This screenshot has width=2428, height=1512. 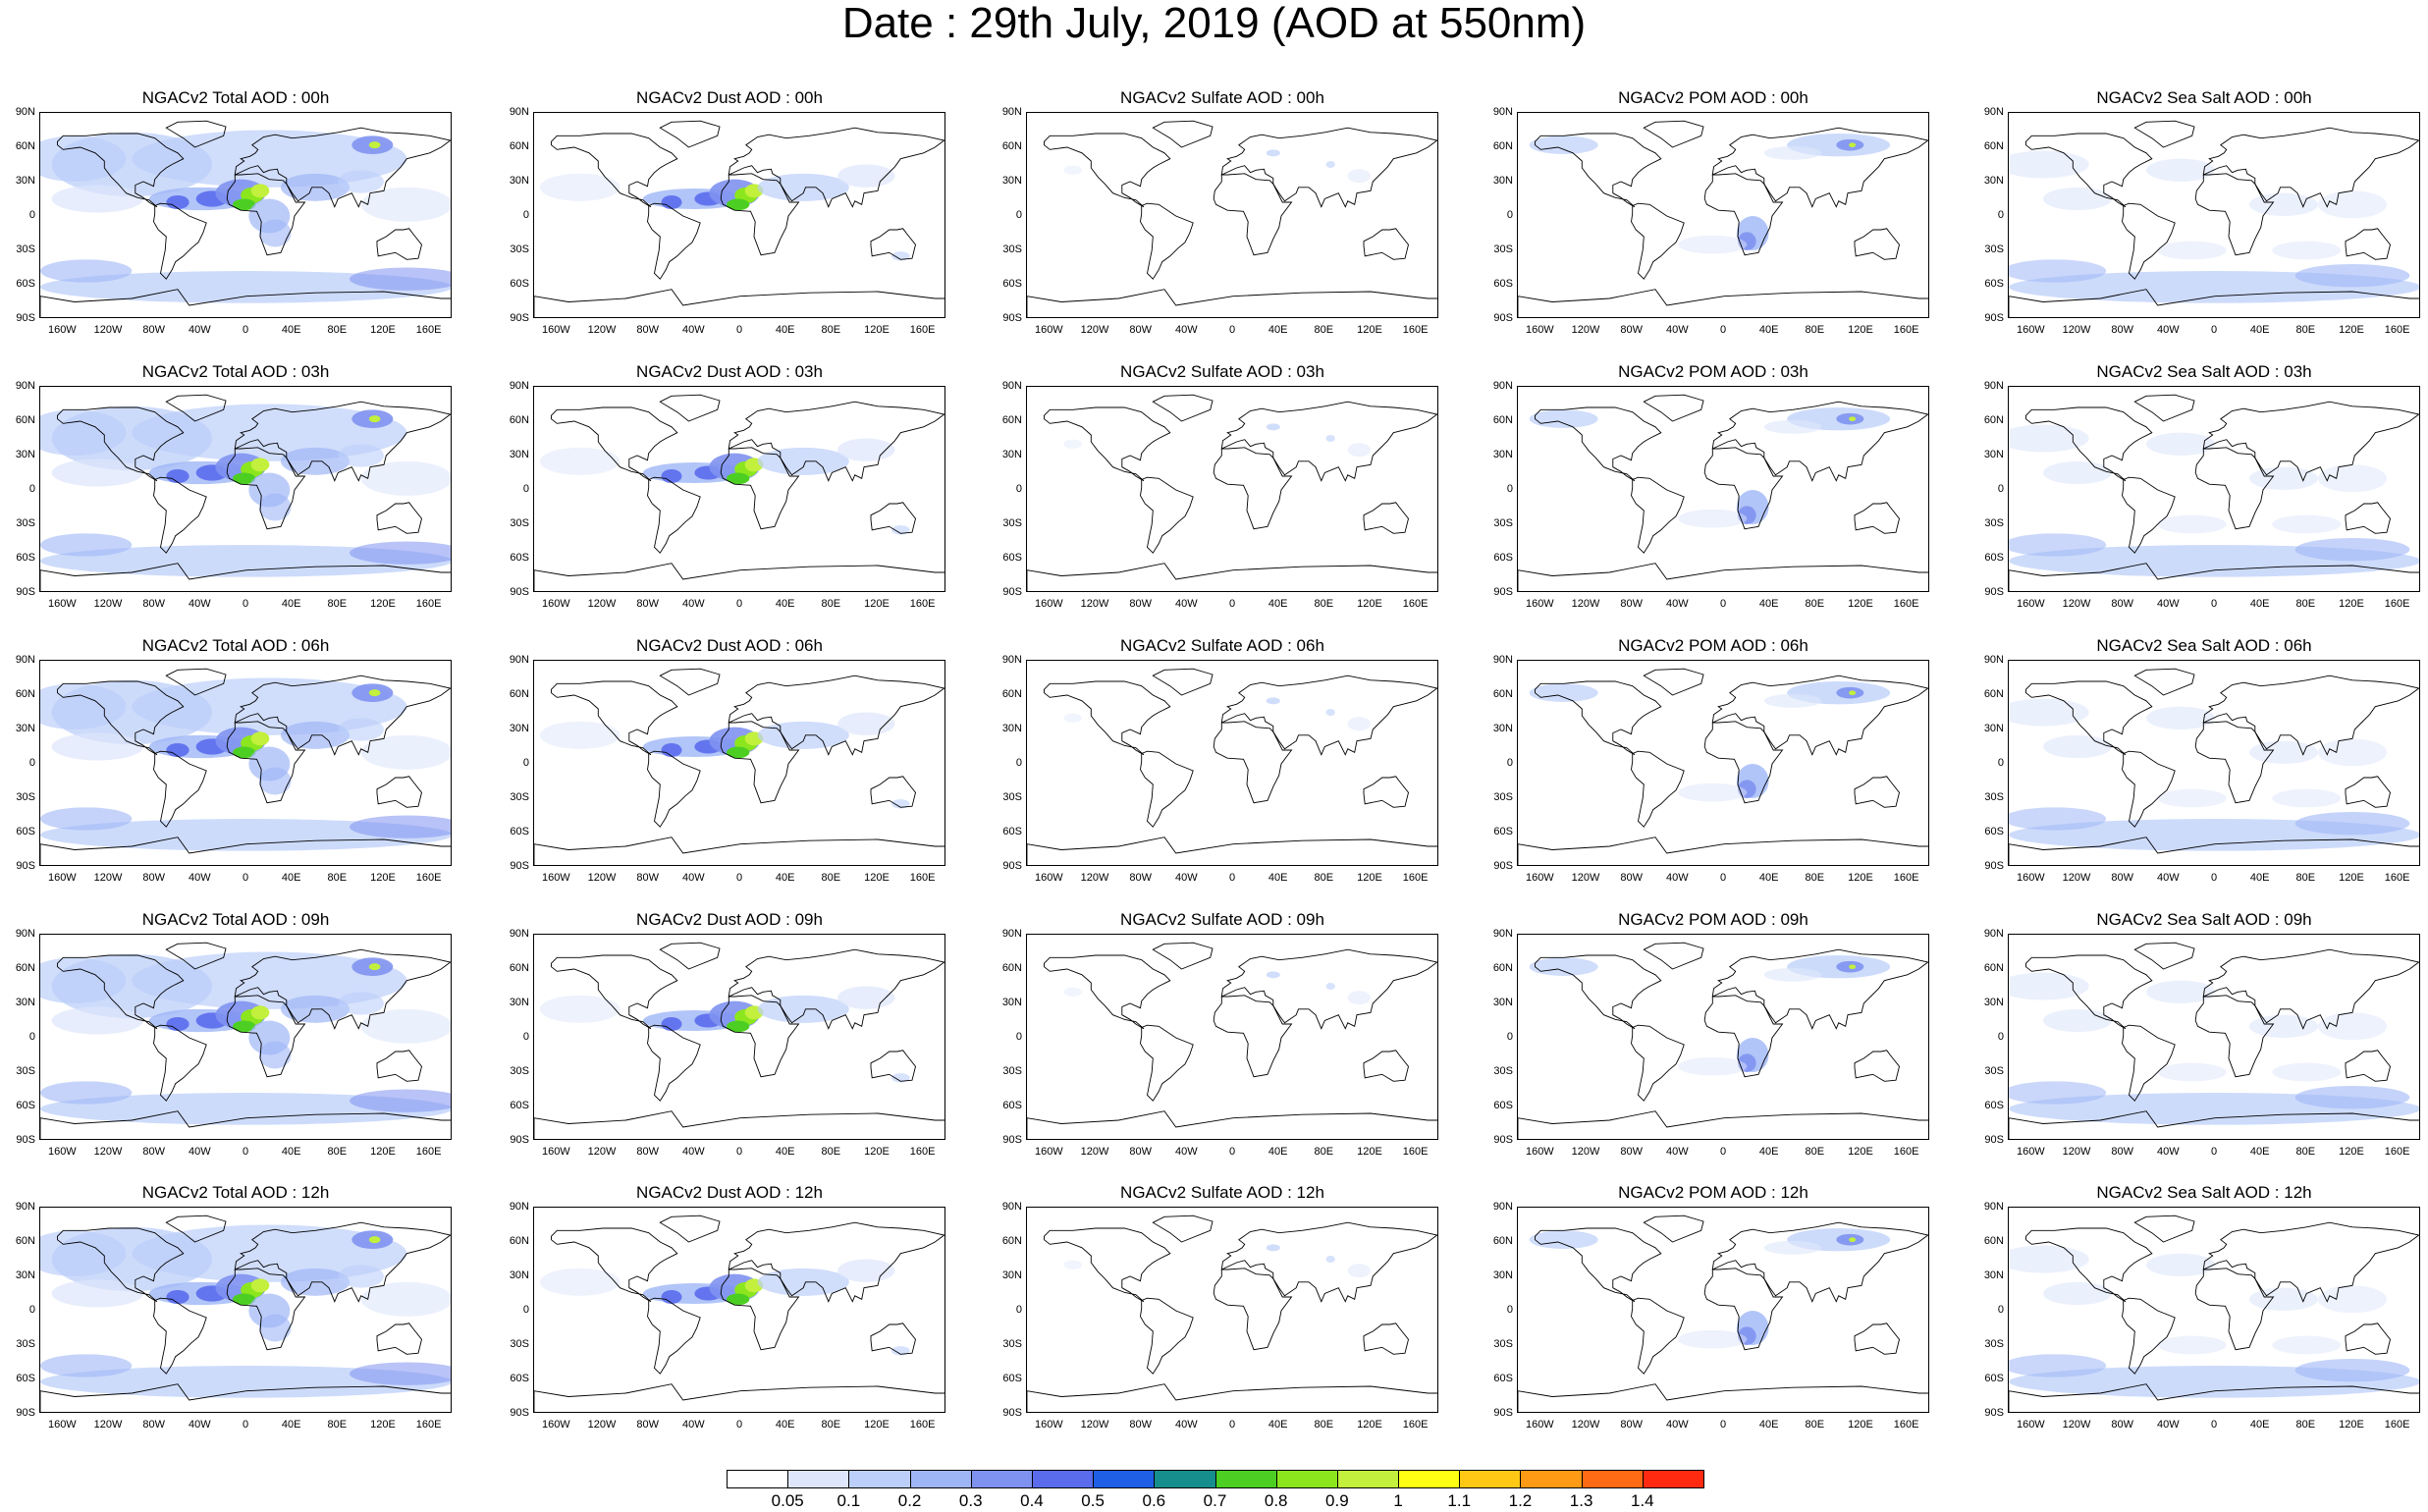 What do you see at coordinates (1232, 489) in the screenshot?
I see `map-frame` at bounding box center [1232, 489].